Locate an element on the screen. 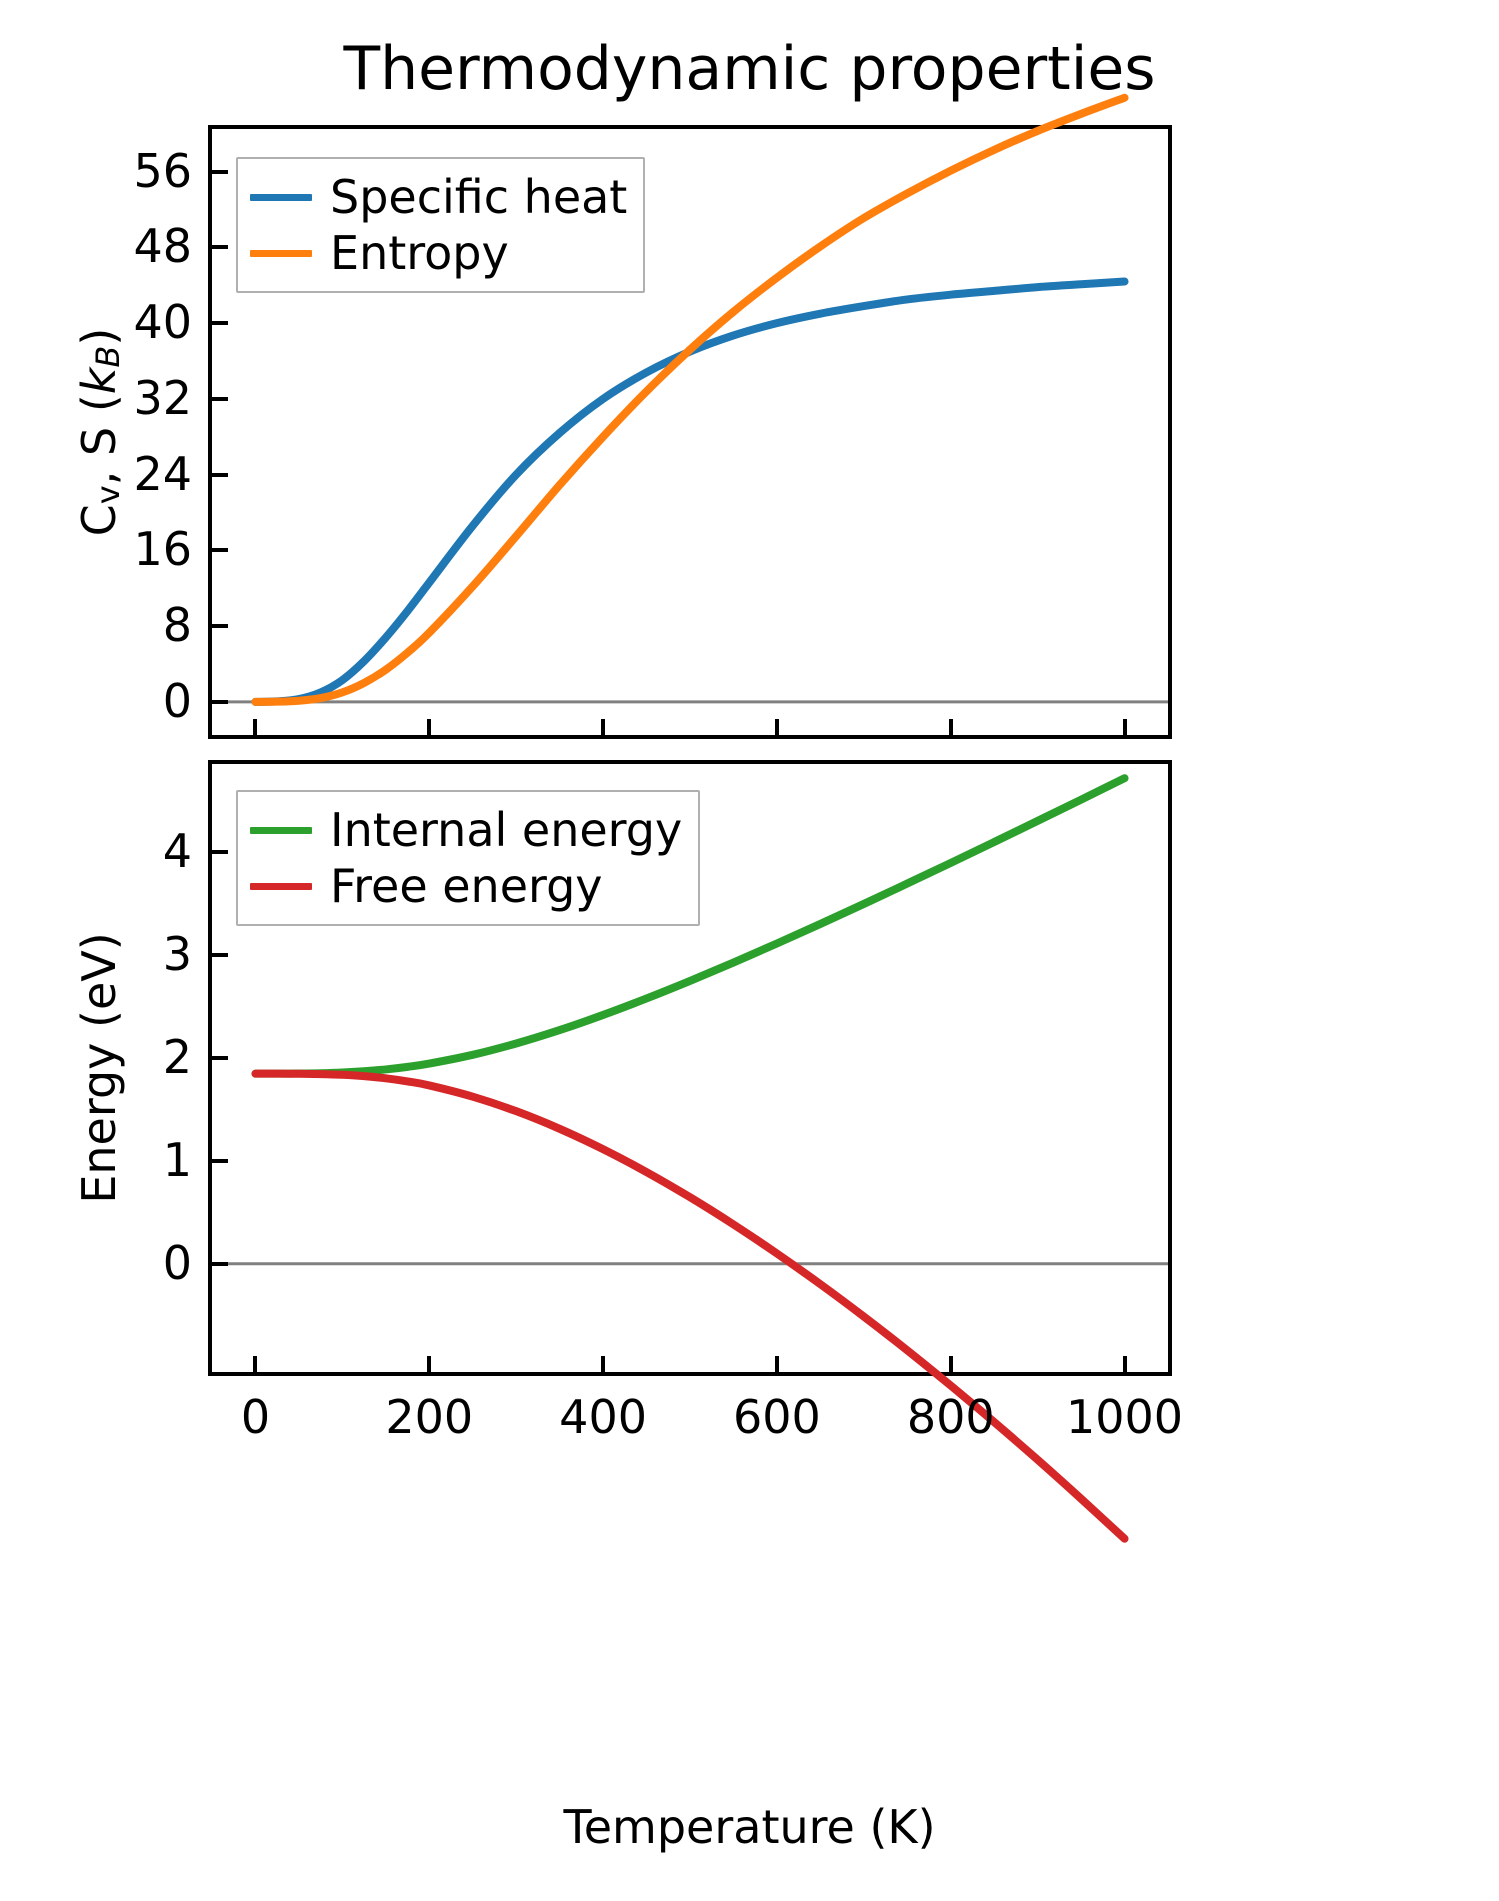 The width and height of the screenshot is (1499, 1901). y-tick-label: 8 is located at coordinates (177, 625).